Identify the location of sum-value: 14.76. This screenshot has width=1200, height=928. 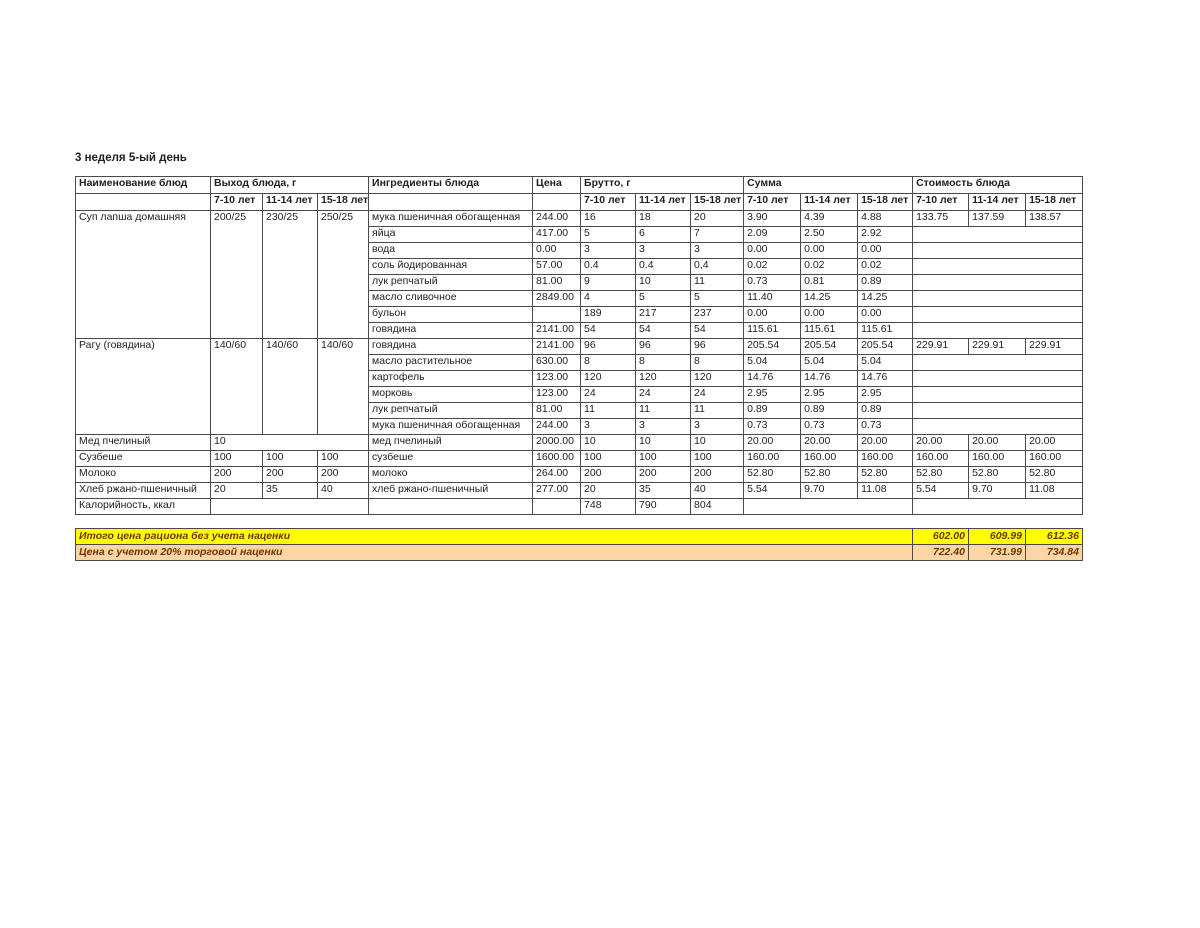
(772, 378).